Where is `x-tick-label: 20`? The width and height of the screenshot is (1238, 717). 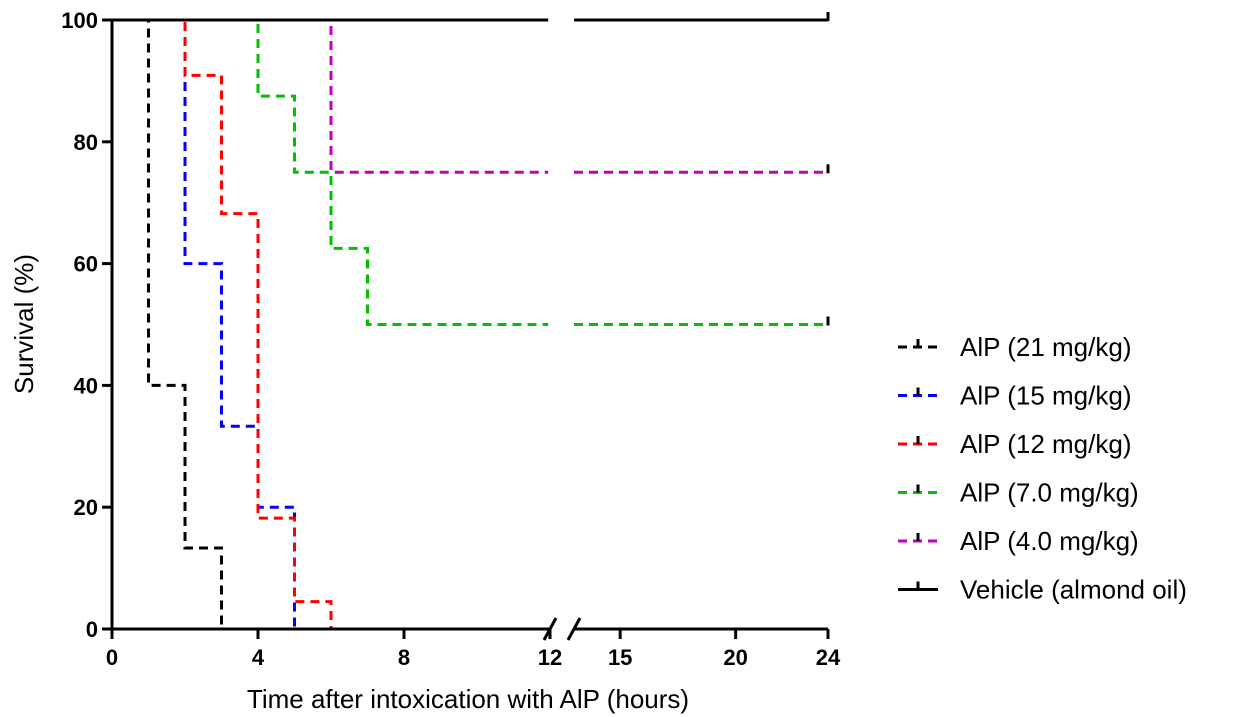 x-tick-label: 20 is located at coordinates (735, 657).